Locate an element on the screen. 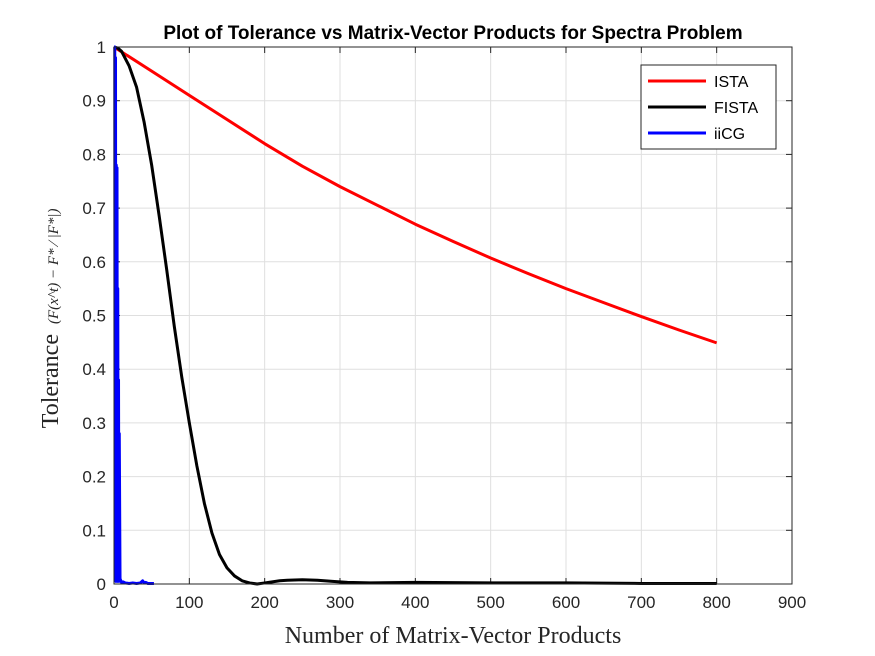 This screenshot has width=875, height=656. y-tick-label: 0.8 is located at coordinates (94, 154).